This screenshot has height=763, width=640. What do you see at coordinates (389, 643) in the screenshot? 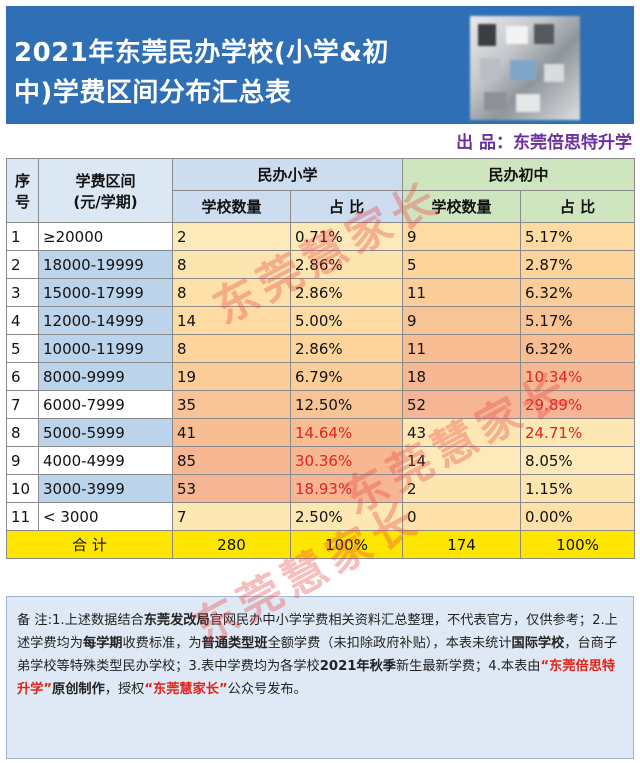
I see `note-text: 全额学费（未扣除政府补贴），本表未统计` at bounding box center [389, 643].